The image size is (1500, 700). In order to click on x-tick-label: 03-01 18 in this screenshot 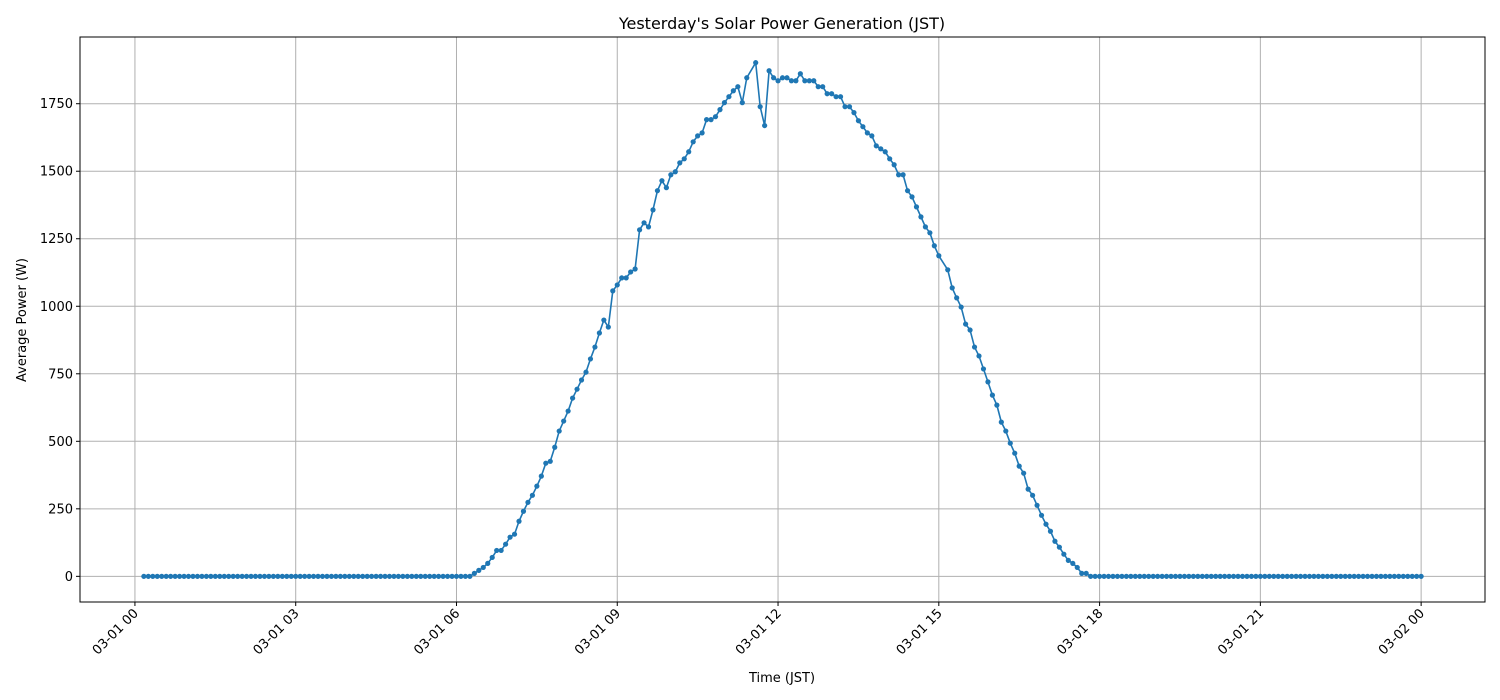, I will do `click(1080, 632)`.